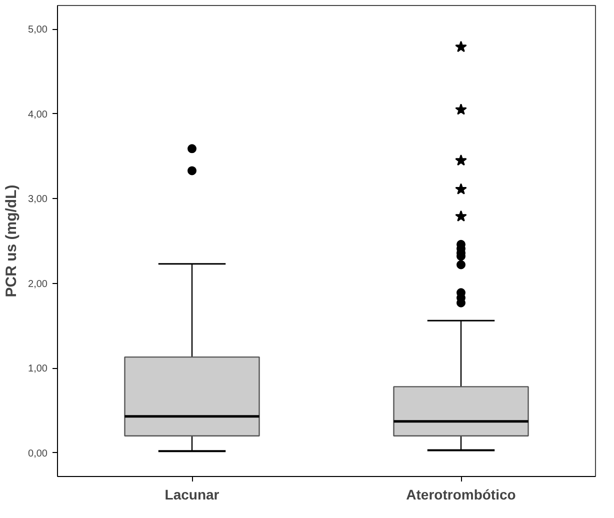  I want to click on x-tick-label: Aterotrombótico, so click(461, 494).